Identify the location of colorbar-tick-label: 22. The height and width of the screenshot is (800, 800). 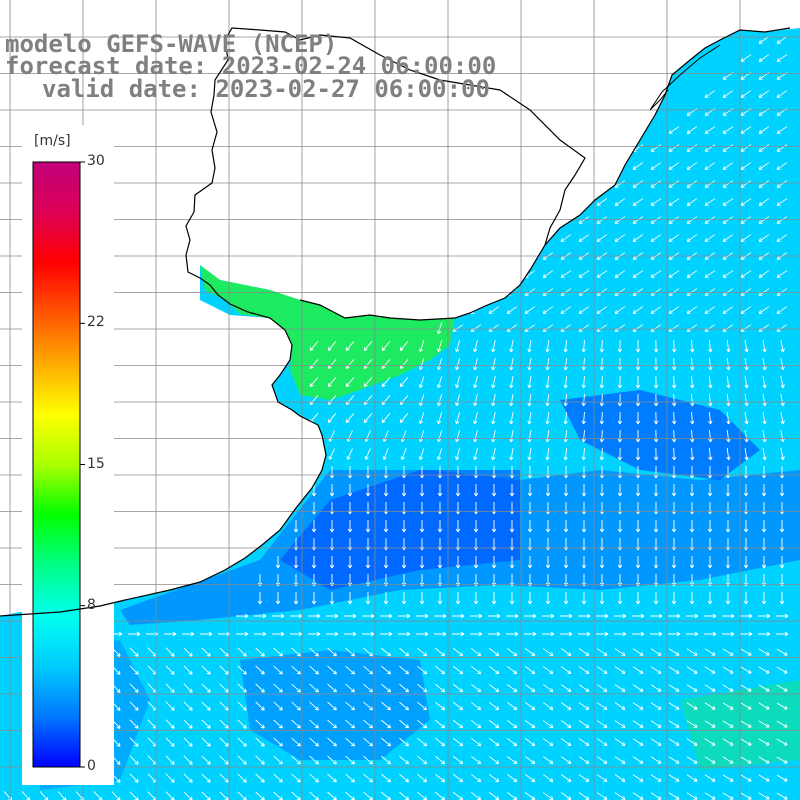
(96, 322).